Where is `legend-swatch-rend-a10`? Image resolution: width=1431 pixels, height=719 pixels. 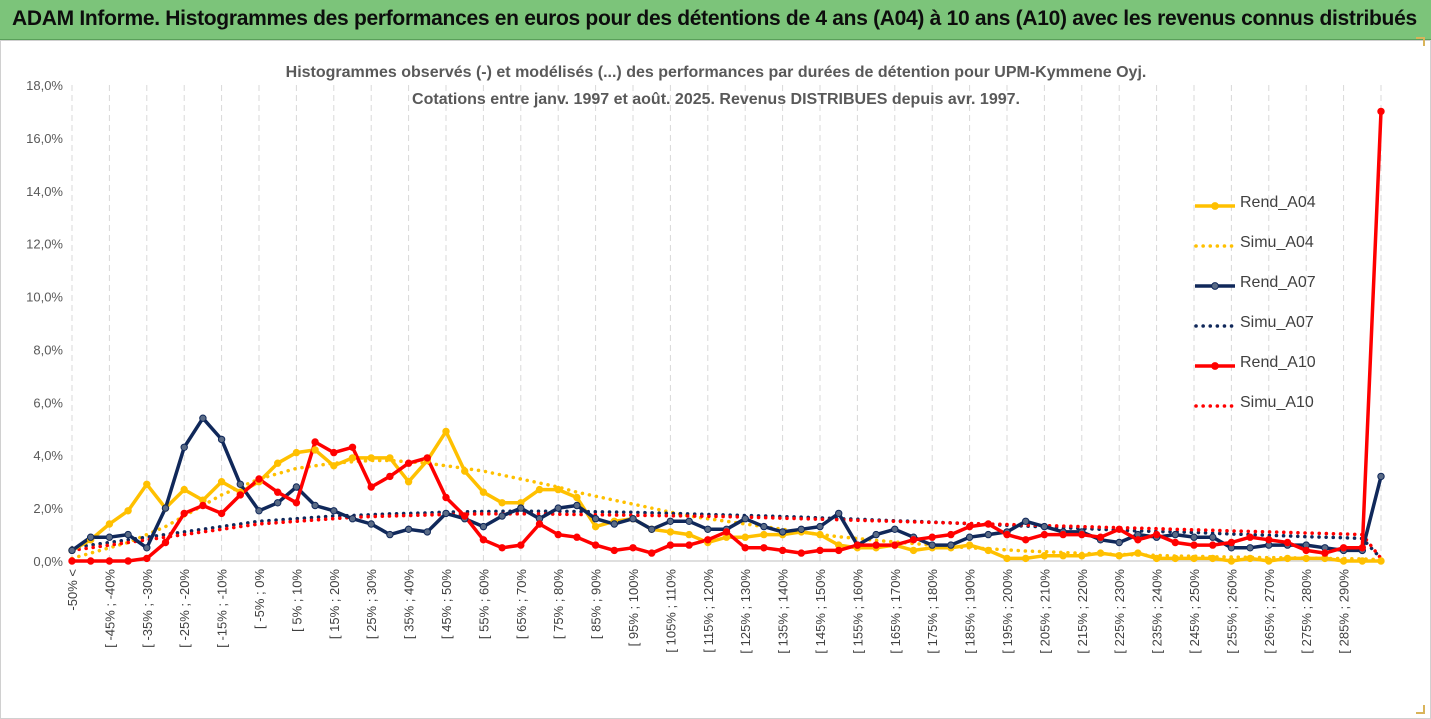 legend-swatch-rend-a10 is located at coordinates (1215, 366).